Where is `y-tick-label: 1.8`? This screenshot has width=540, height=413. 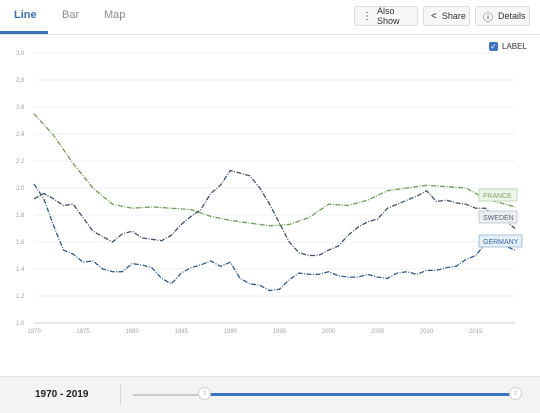
y-tick-label: 1.8 is located at coordinates (20, 216).